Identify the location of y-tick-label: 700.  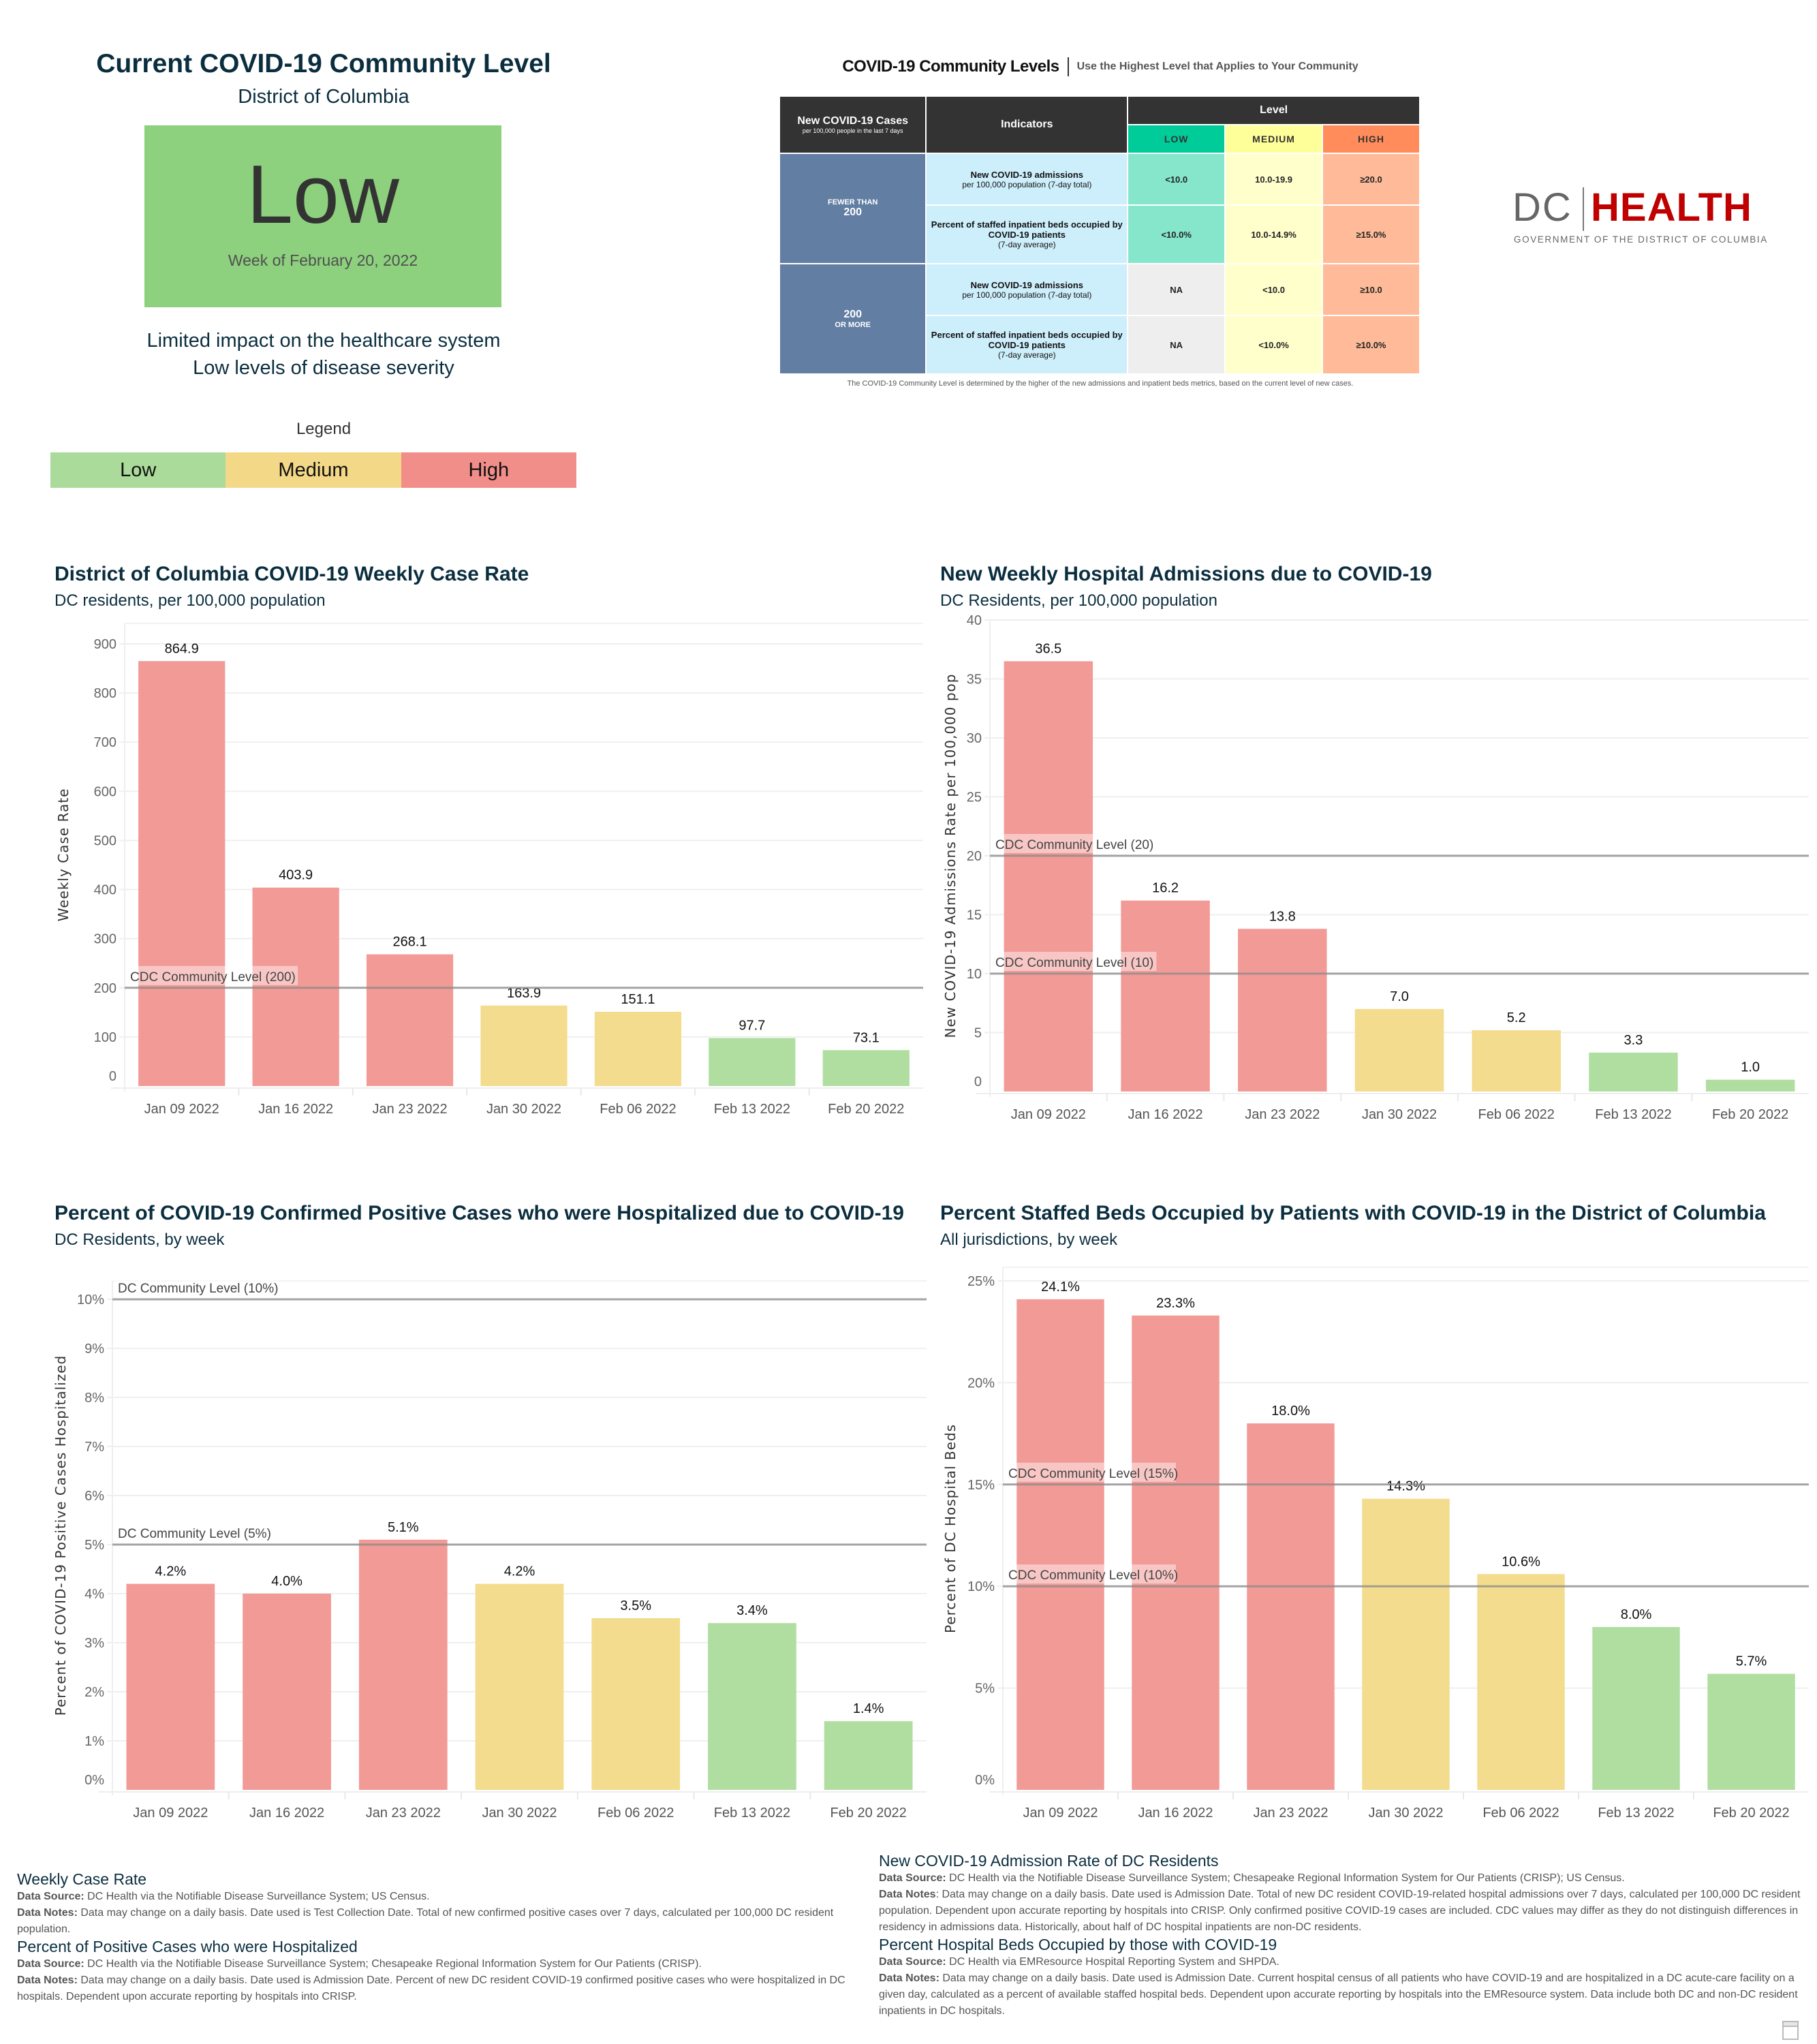
(106, 743).